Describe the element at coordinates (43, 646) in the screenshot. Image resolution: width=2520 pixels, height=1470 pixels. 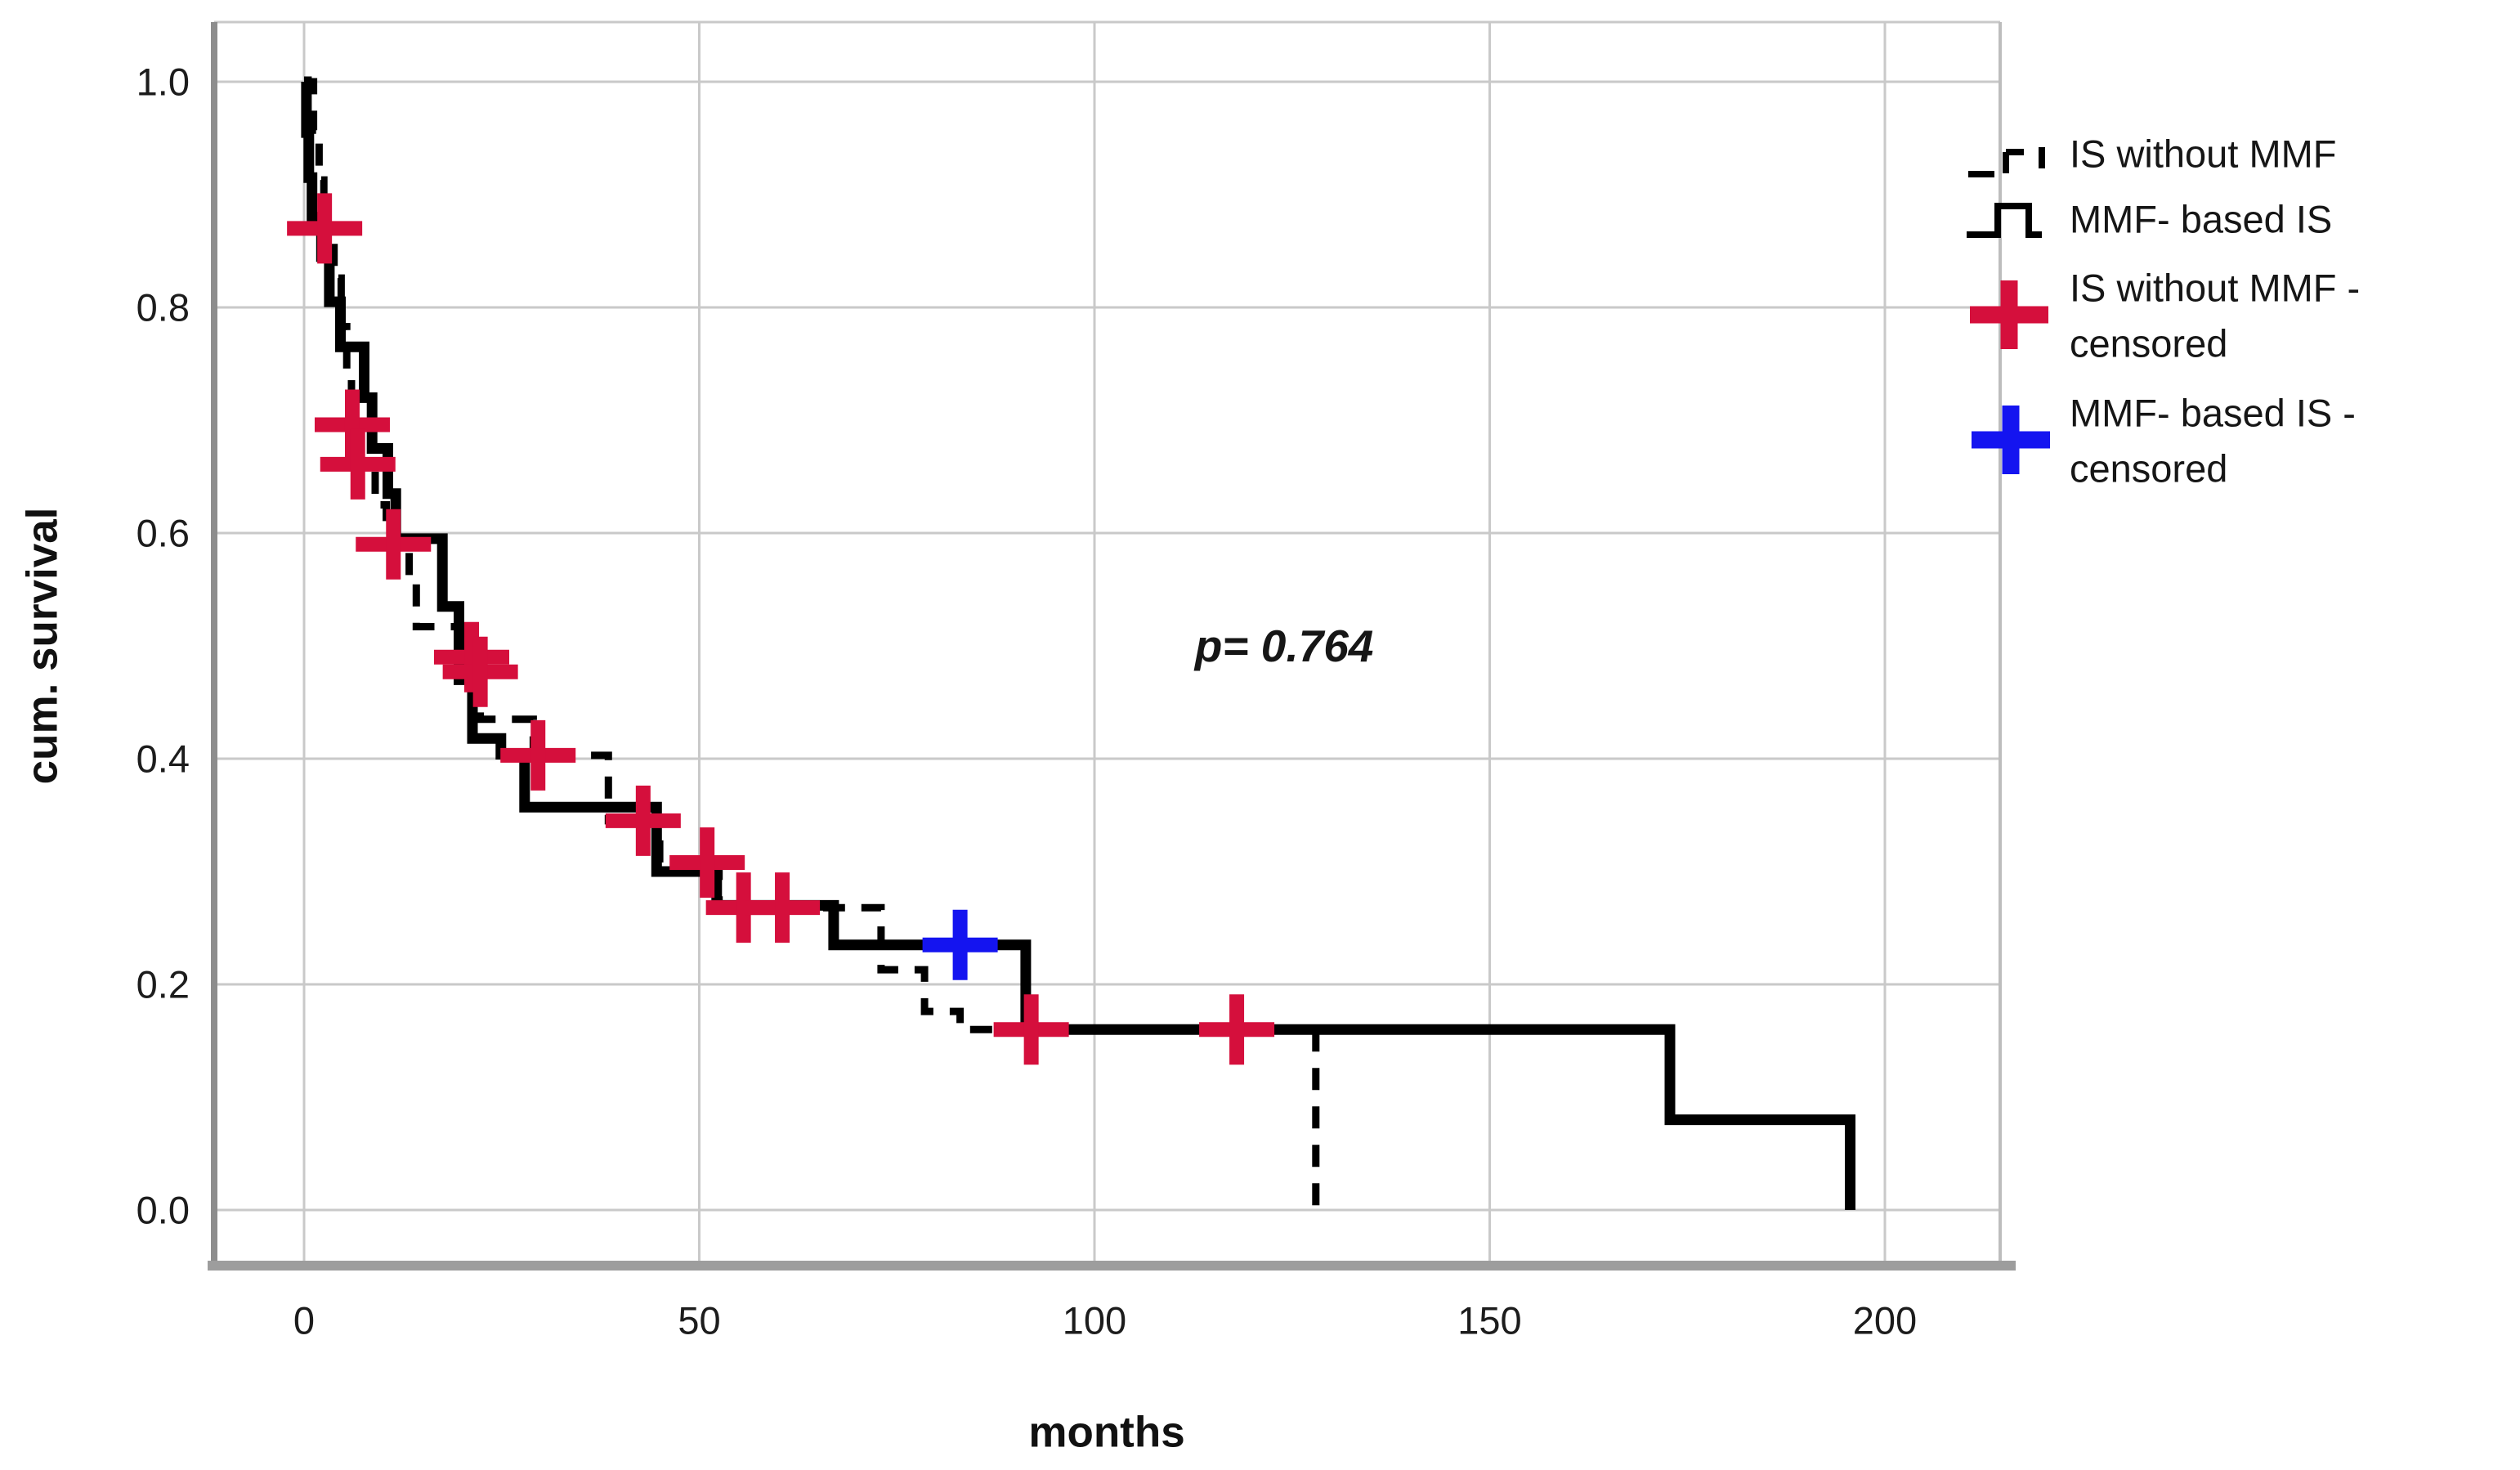
I see `y-axis-title: cum. survival` at that location.